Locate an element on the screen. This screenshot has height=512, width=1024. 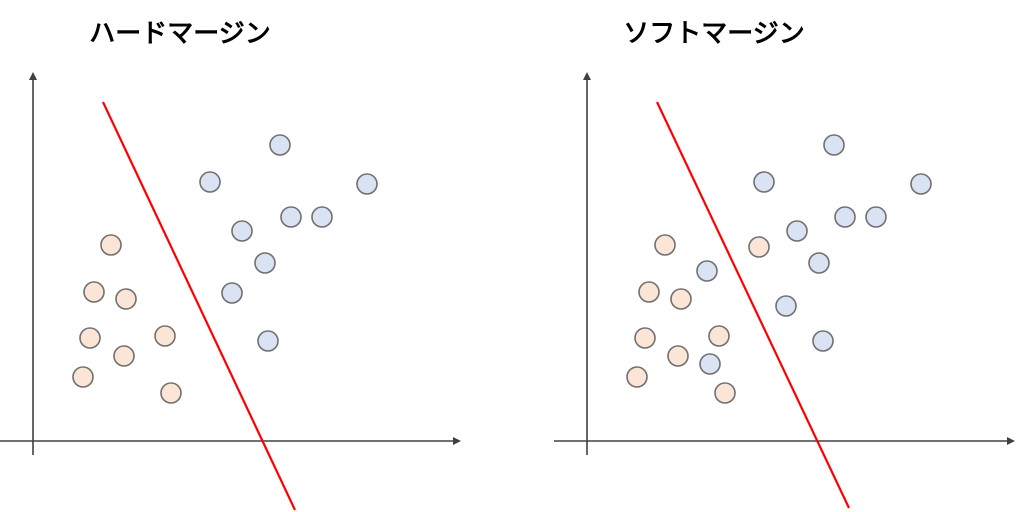
panel-title: ハードマージン is located at coordinates (179, 34).